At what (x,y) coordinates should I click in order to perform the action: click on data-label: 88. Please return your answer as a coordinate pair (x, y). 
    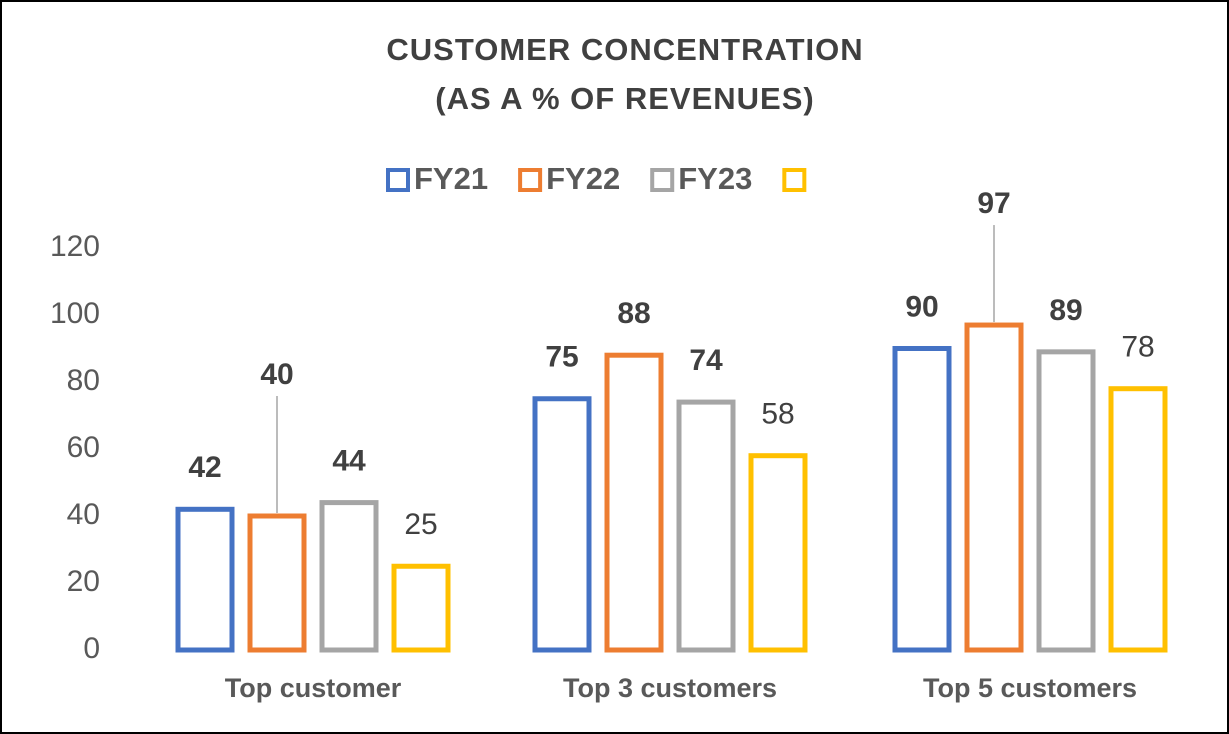
    Looking at the image, I should click on (633, 313).